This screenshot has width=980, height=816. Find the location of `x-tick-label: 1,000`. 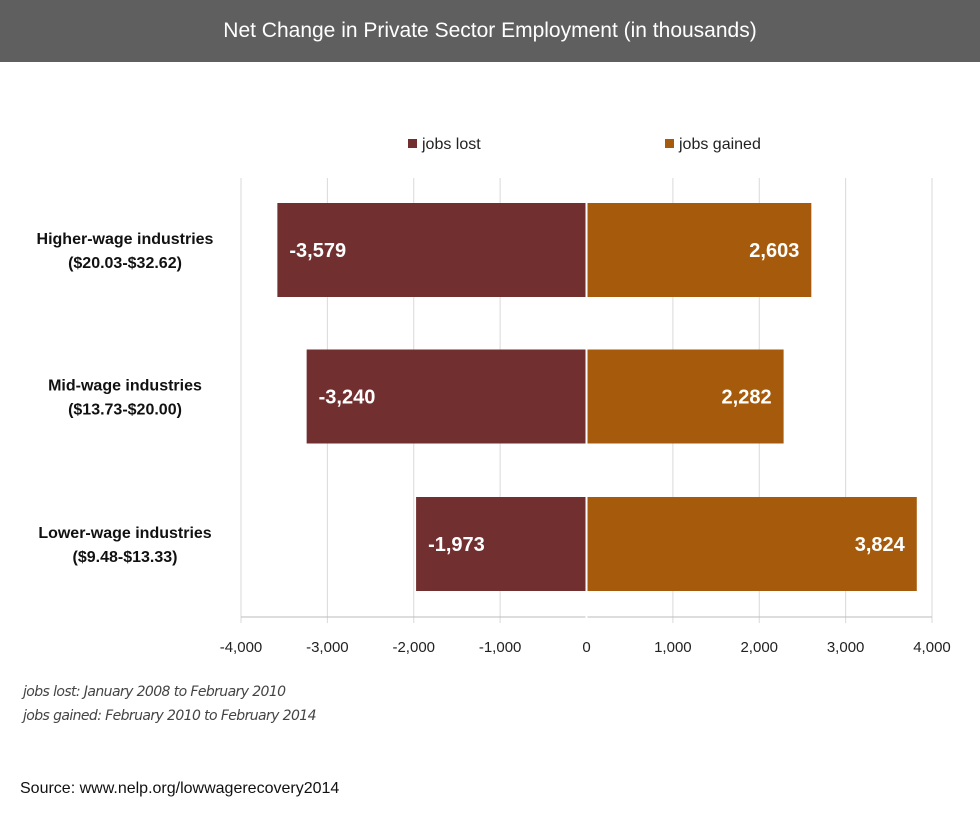

x-tick-label: 1,000 is located at coordinates (673, 647).